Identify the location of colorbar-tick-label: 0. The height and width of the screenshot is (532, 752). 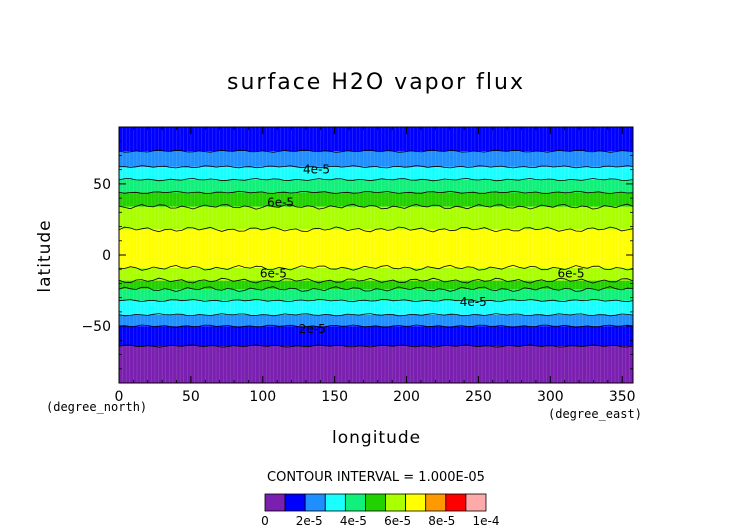
(265, 521).